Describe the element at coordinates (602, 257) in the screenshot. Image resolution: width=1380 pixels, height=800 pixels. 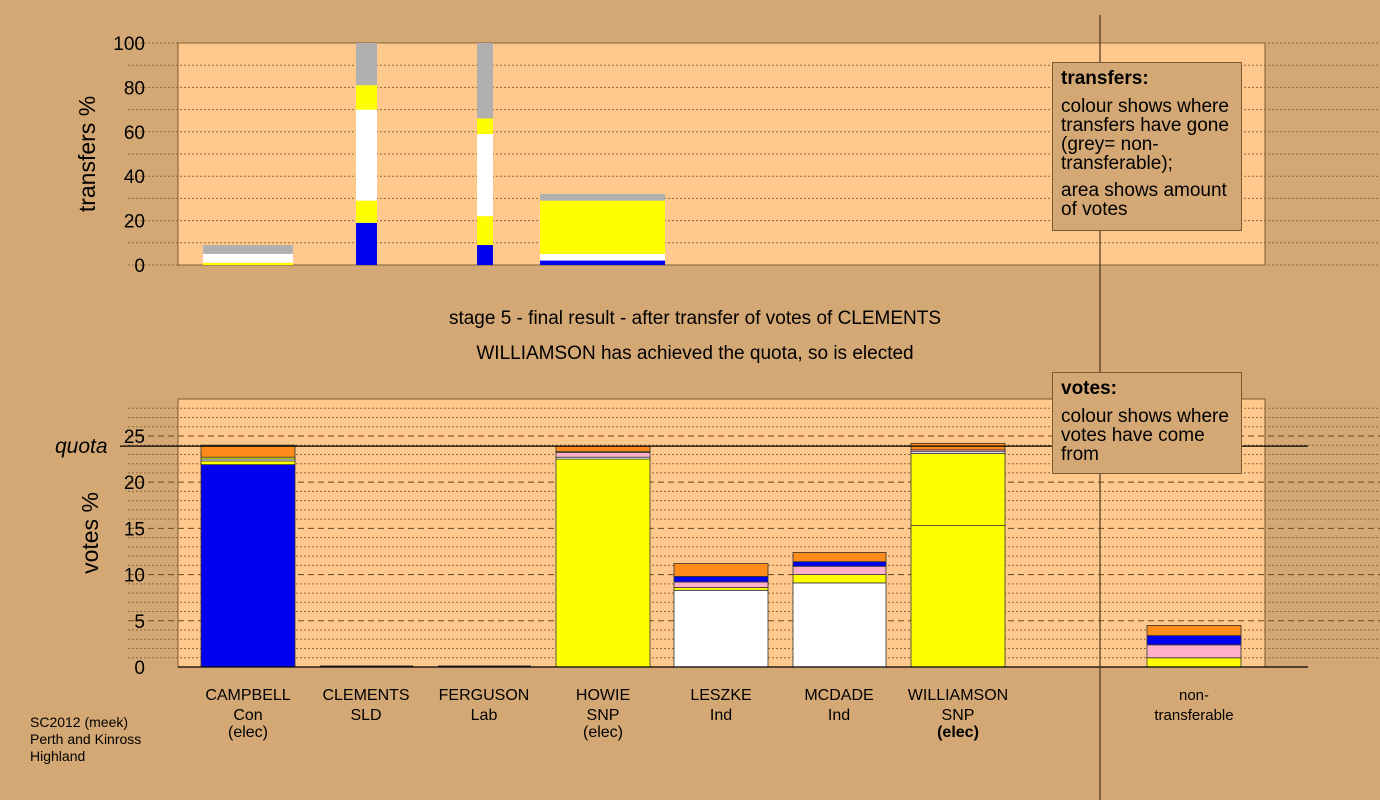
I see `transfer-bar-howie-white` at that location.